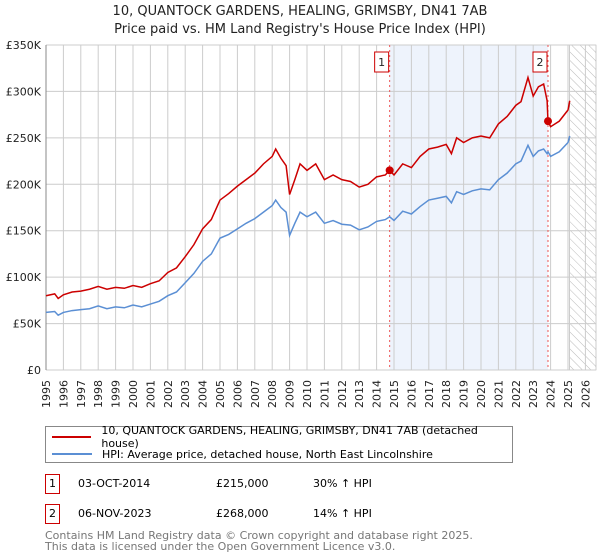 This screenshot has width=600, height=560. What do you see at coordinates (255, 394) in the screenshot?
I see `x-tick-label: 2007` at bounding box center [255, 394].